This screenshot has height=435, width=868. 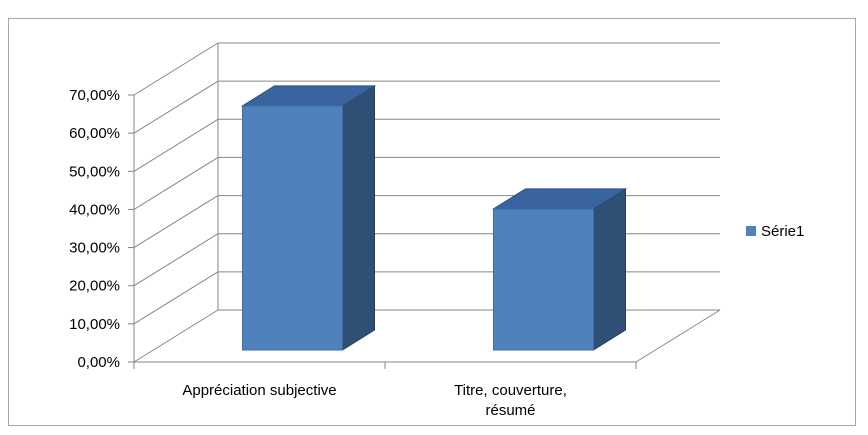 What do you see at coordinates (94, 209) in the screenshot?
I see `y-tick-label-4: 40,00%` at bounding box center [94, 209].